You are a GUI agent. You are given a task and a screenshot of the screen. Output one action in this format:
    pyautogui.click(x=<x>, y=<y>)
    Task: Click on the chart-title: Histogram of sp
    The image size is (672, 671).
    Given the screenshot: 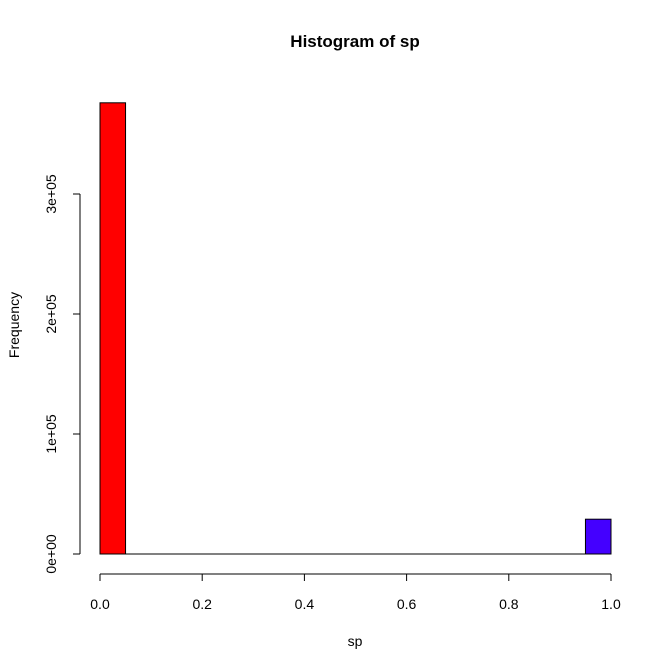 What is the action you would take?
    pyautogui.click(x=354, y=41)
    